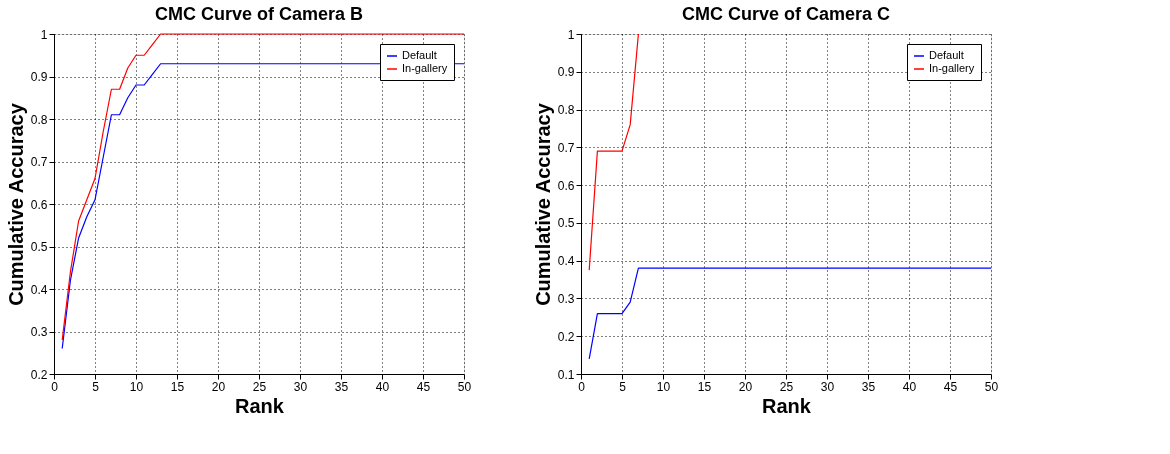  Describe the element at coordinates (786, 14) in the screenshot. I see `chart-title: CMC Curve of Camera C` at that location.